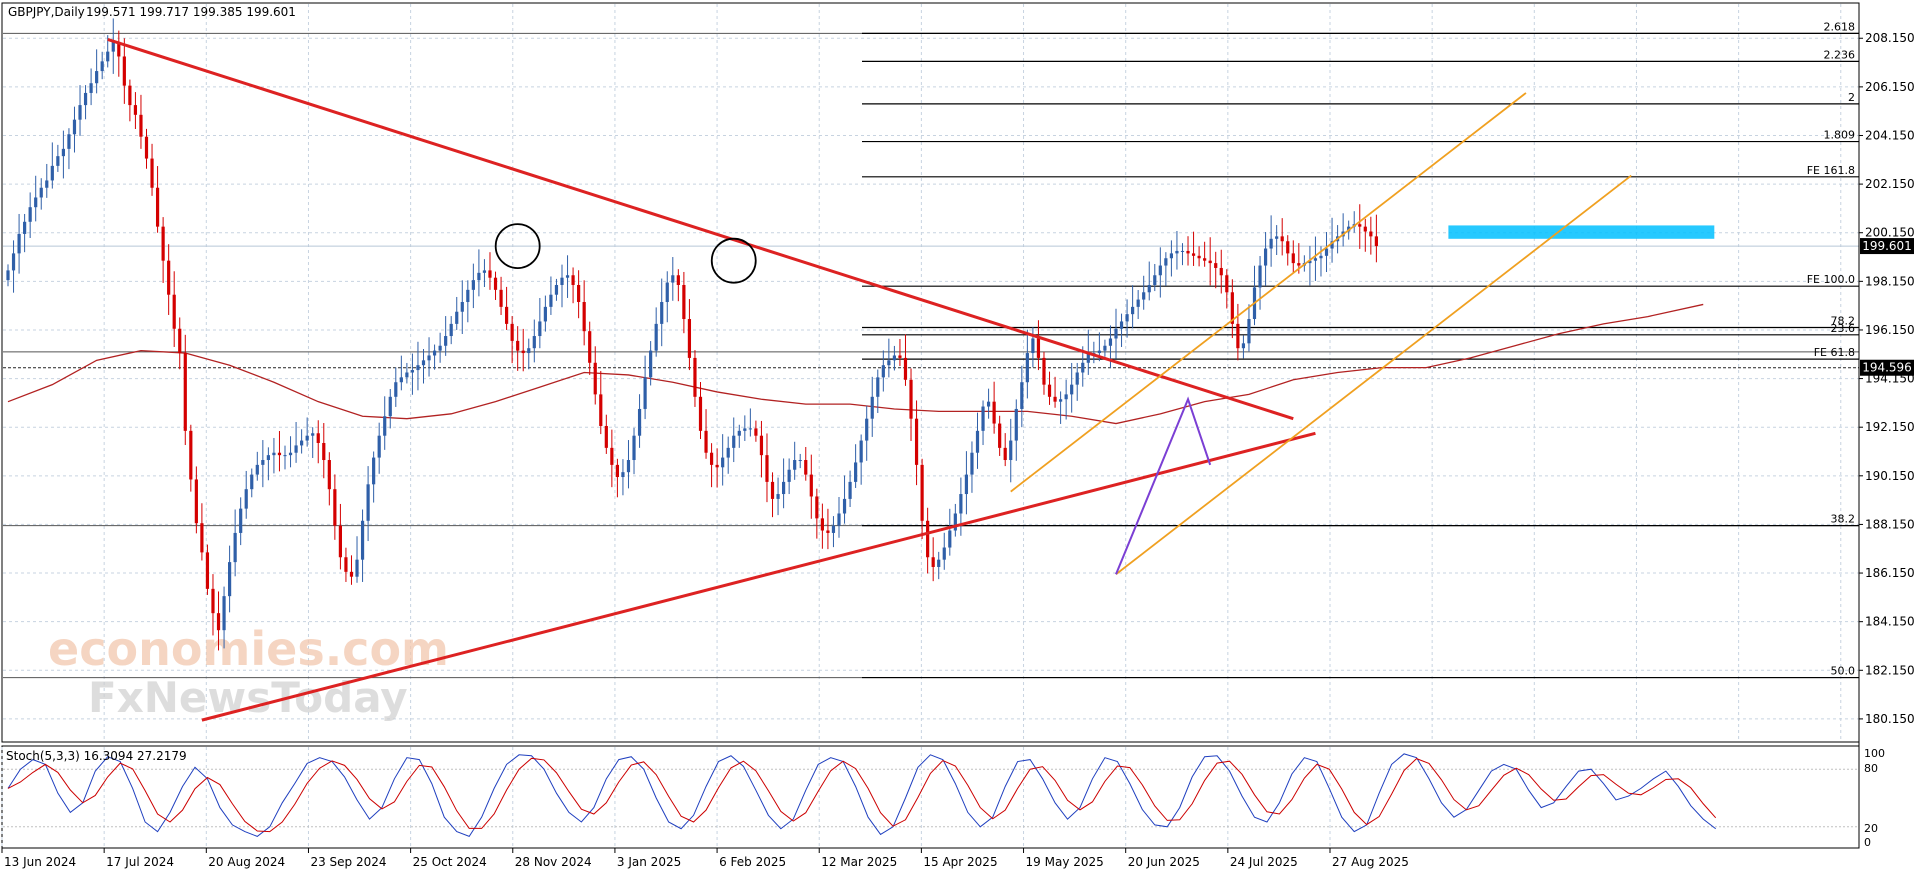 This screenshot has height=874, width=1916. I want to click on y-tick-label: 188.150, so click(1890, 524).